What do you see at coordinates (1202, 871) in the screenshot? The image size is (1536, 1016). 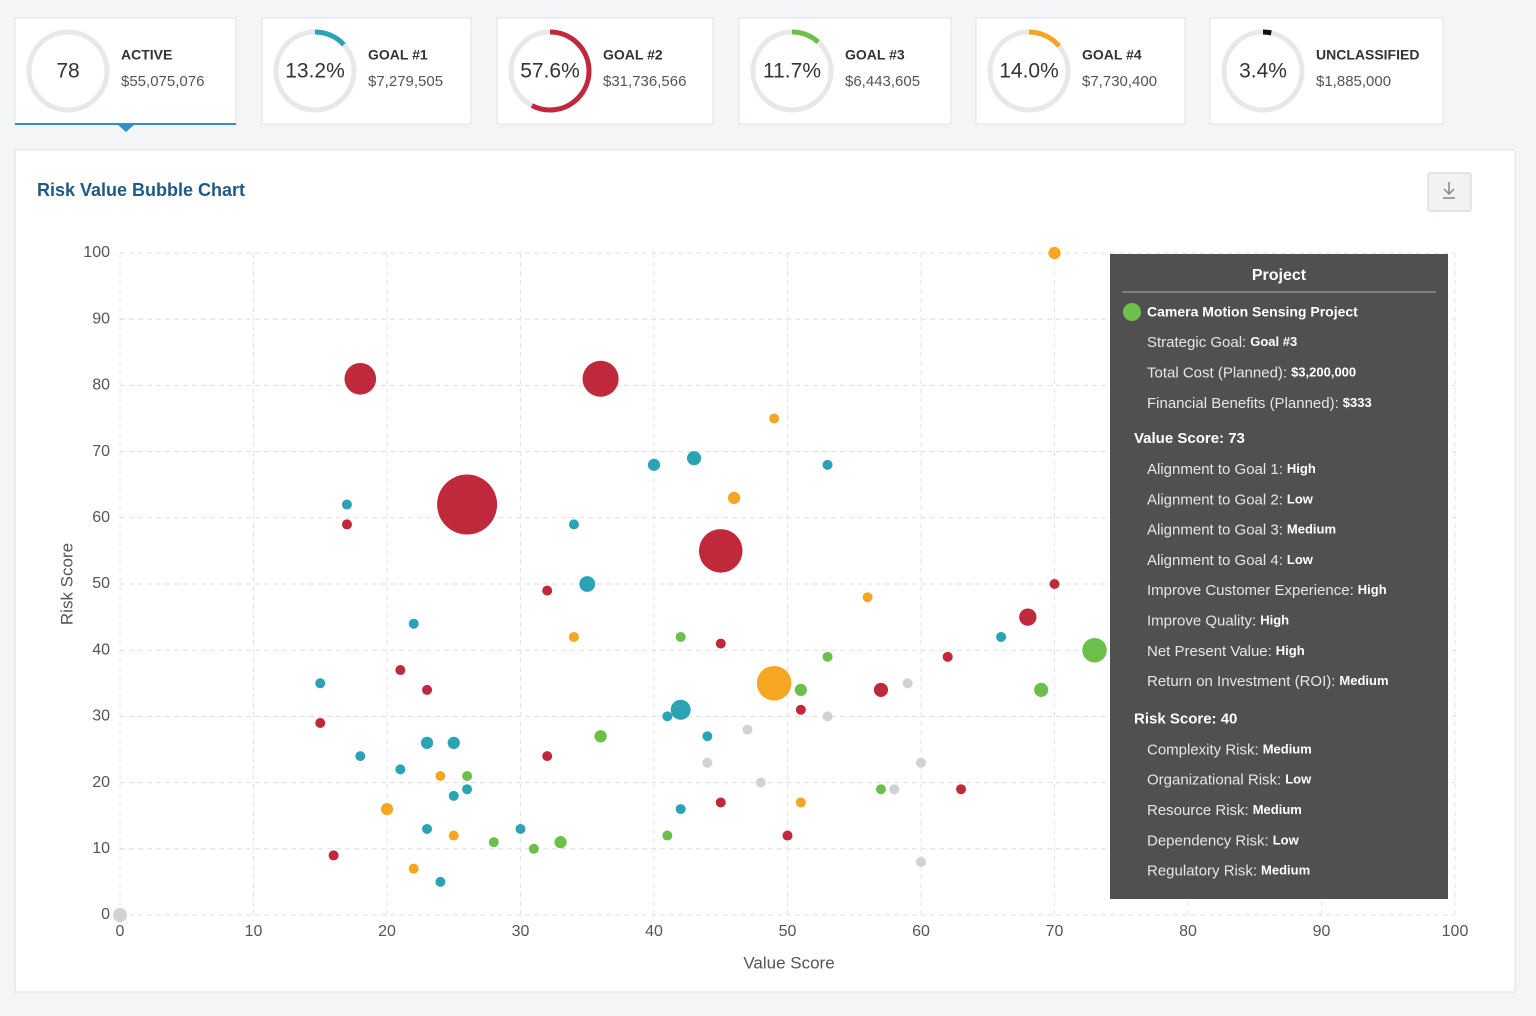 I see `row-label: Regulatory Risk:` at bounding box center [1202, 871].